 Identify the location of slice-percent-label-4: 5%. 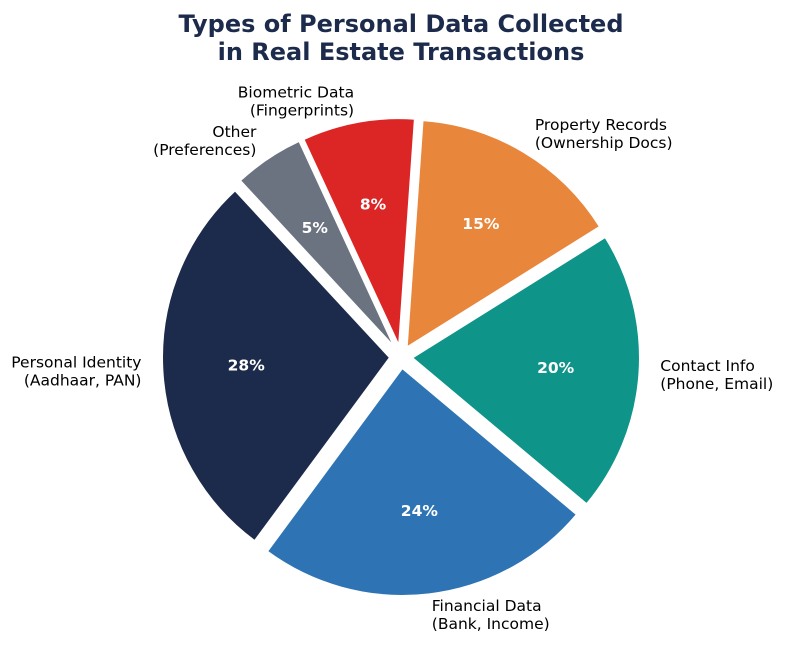
(315, 228).